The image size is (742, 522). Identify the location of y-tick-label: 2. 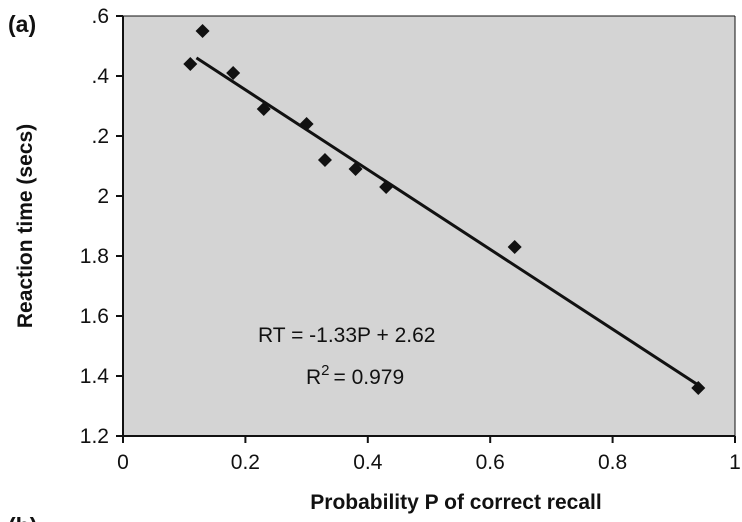
(103, 196).